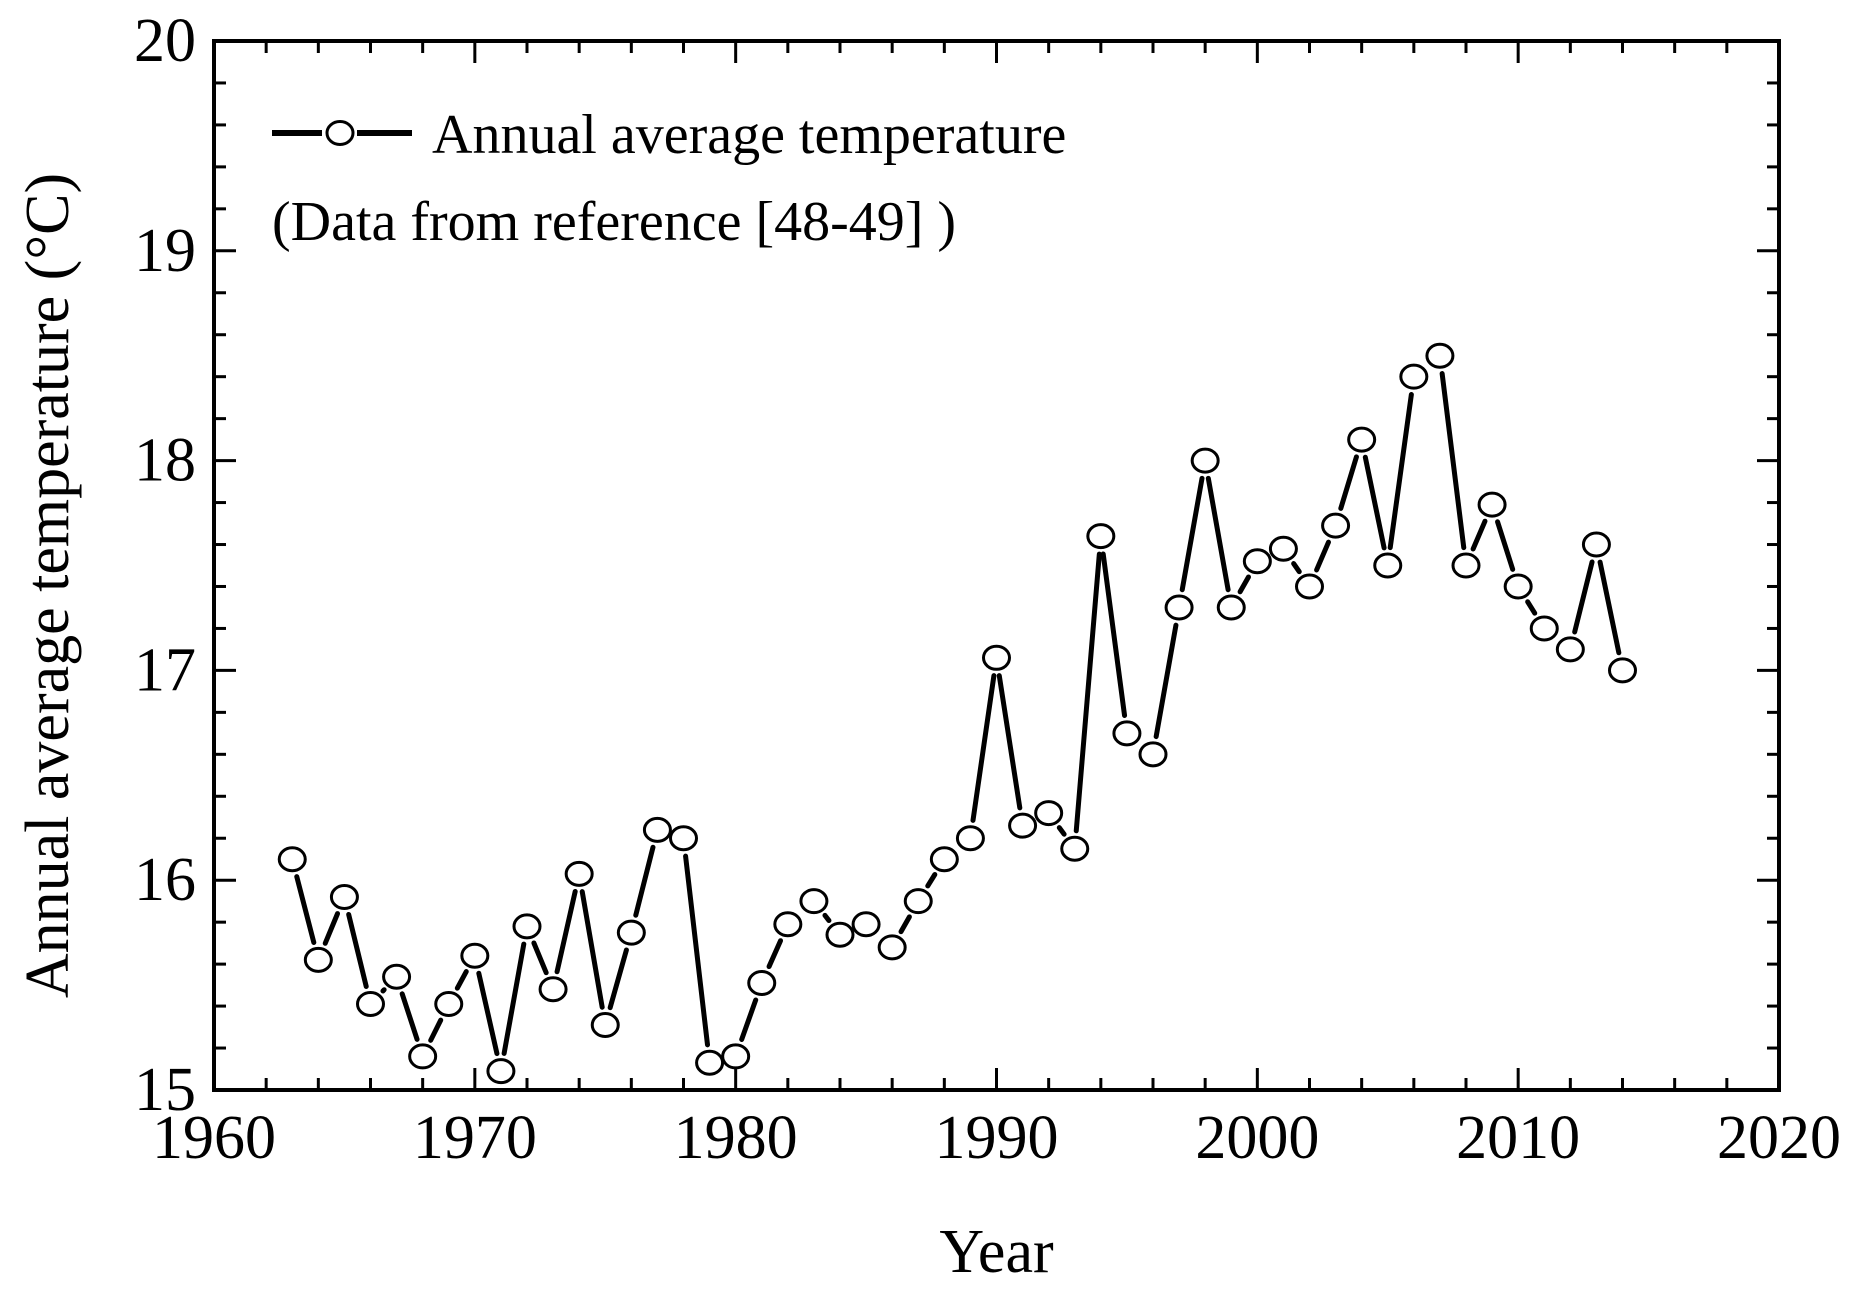 The width and height of the screenshot is (1864, 1292). Describe the element at coordinates (165, 251) in the screenshot. I see `y-tick-label: 19` at that location.